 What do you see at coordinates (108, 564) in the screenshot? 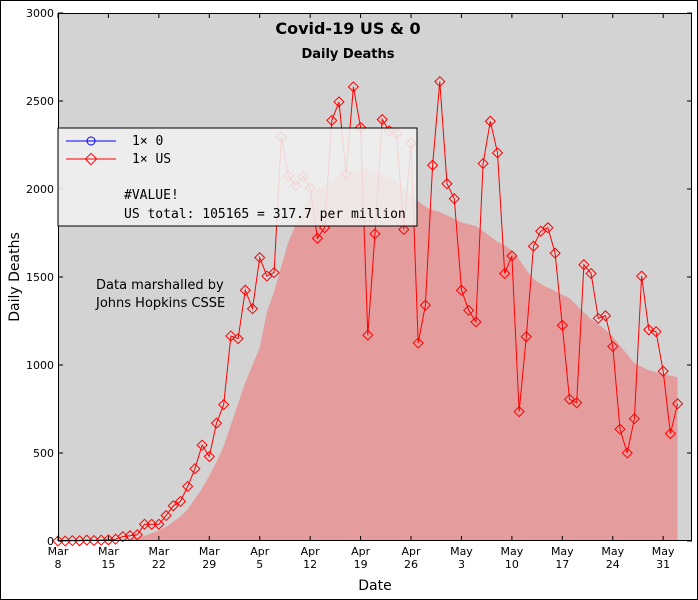
I see `x-tick-label-day: 15` at bounding box center [108, 564].